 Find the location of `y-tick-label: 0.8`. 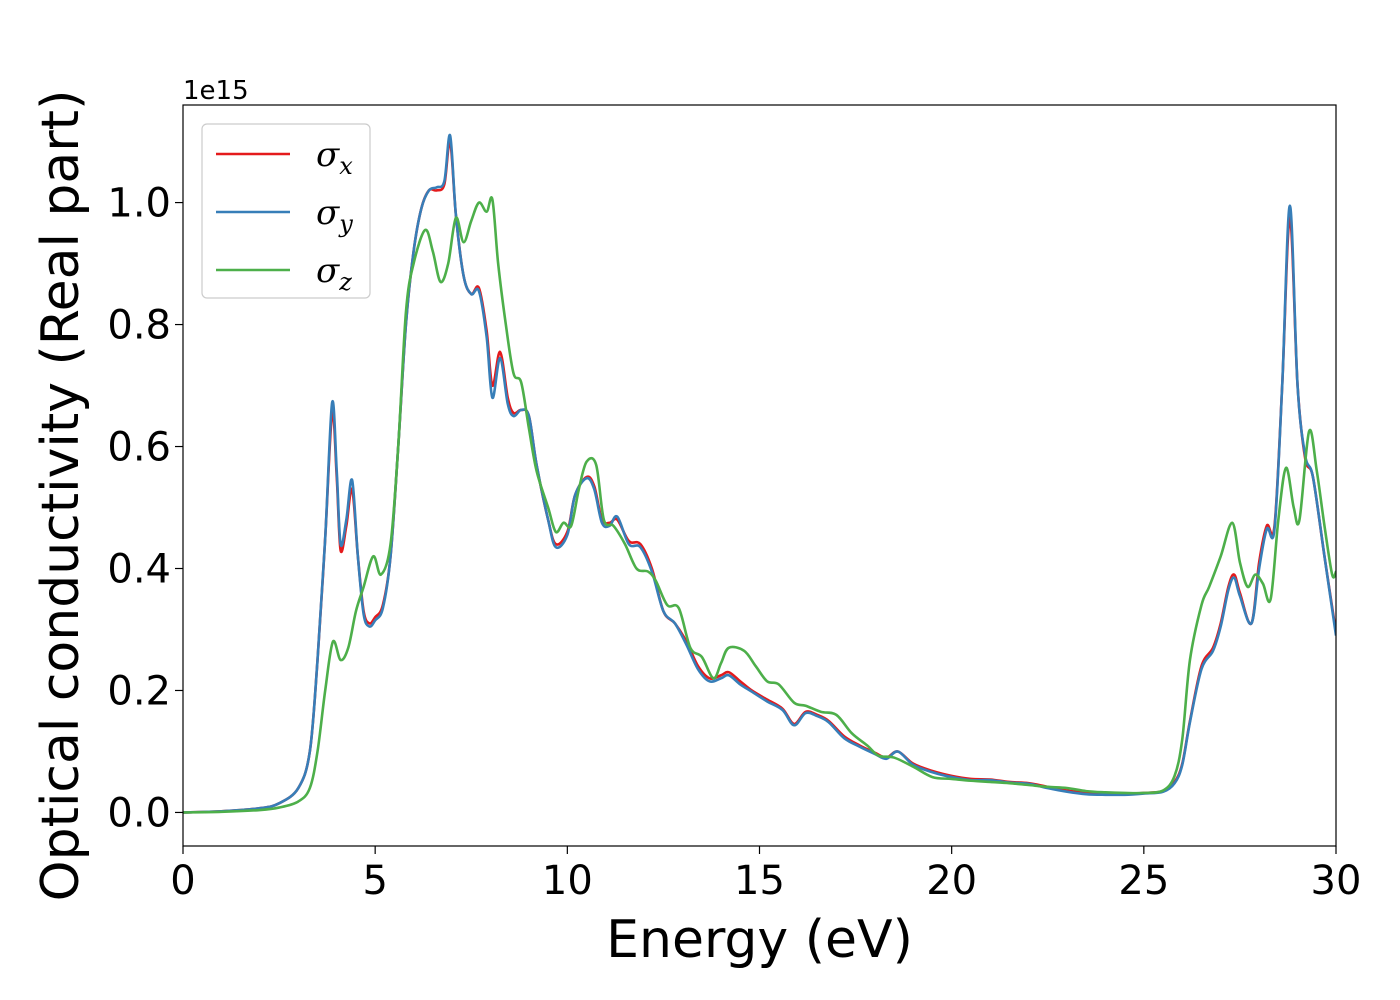

y-tick-label: 0.8 is located at coordinates (139, 326).